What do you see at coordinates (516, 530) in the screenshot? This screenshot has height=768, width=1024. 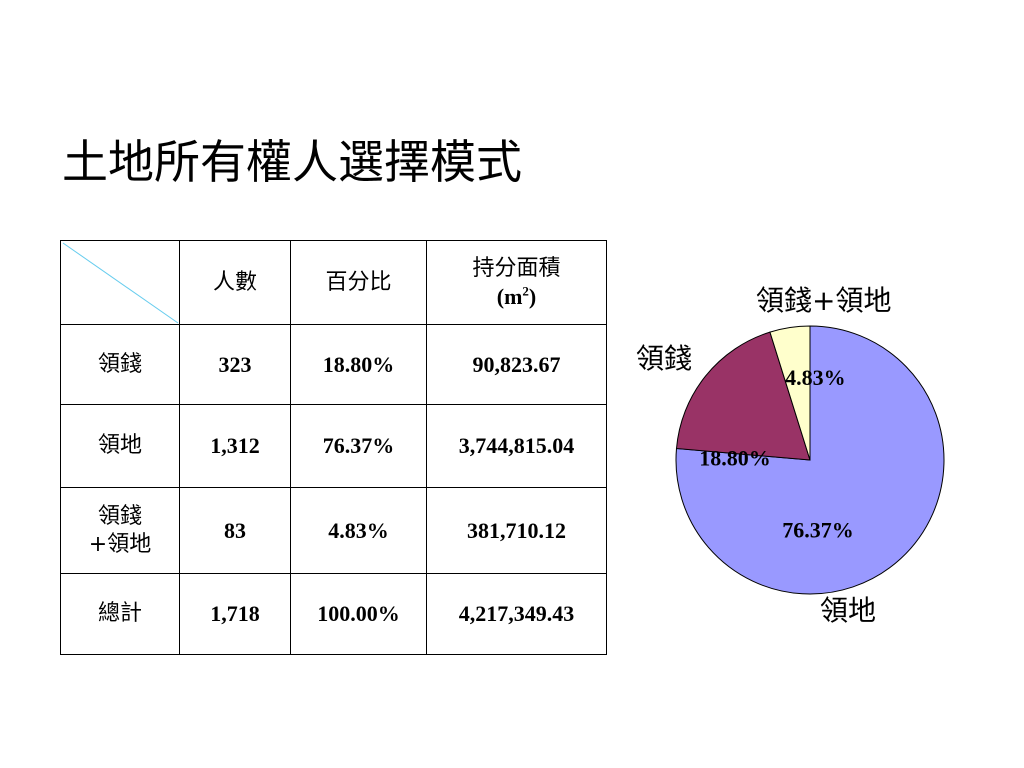 I see `row-area: 381,710.12` at bounding box center [516, 530].